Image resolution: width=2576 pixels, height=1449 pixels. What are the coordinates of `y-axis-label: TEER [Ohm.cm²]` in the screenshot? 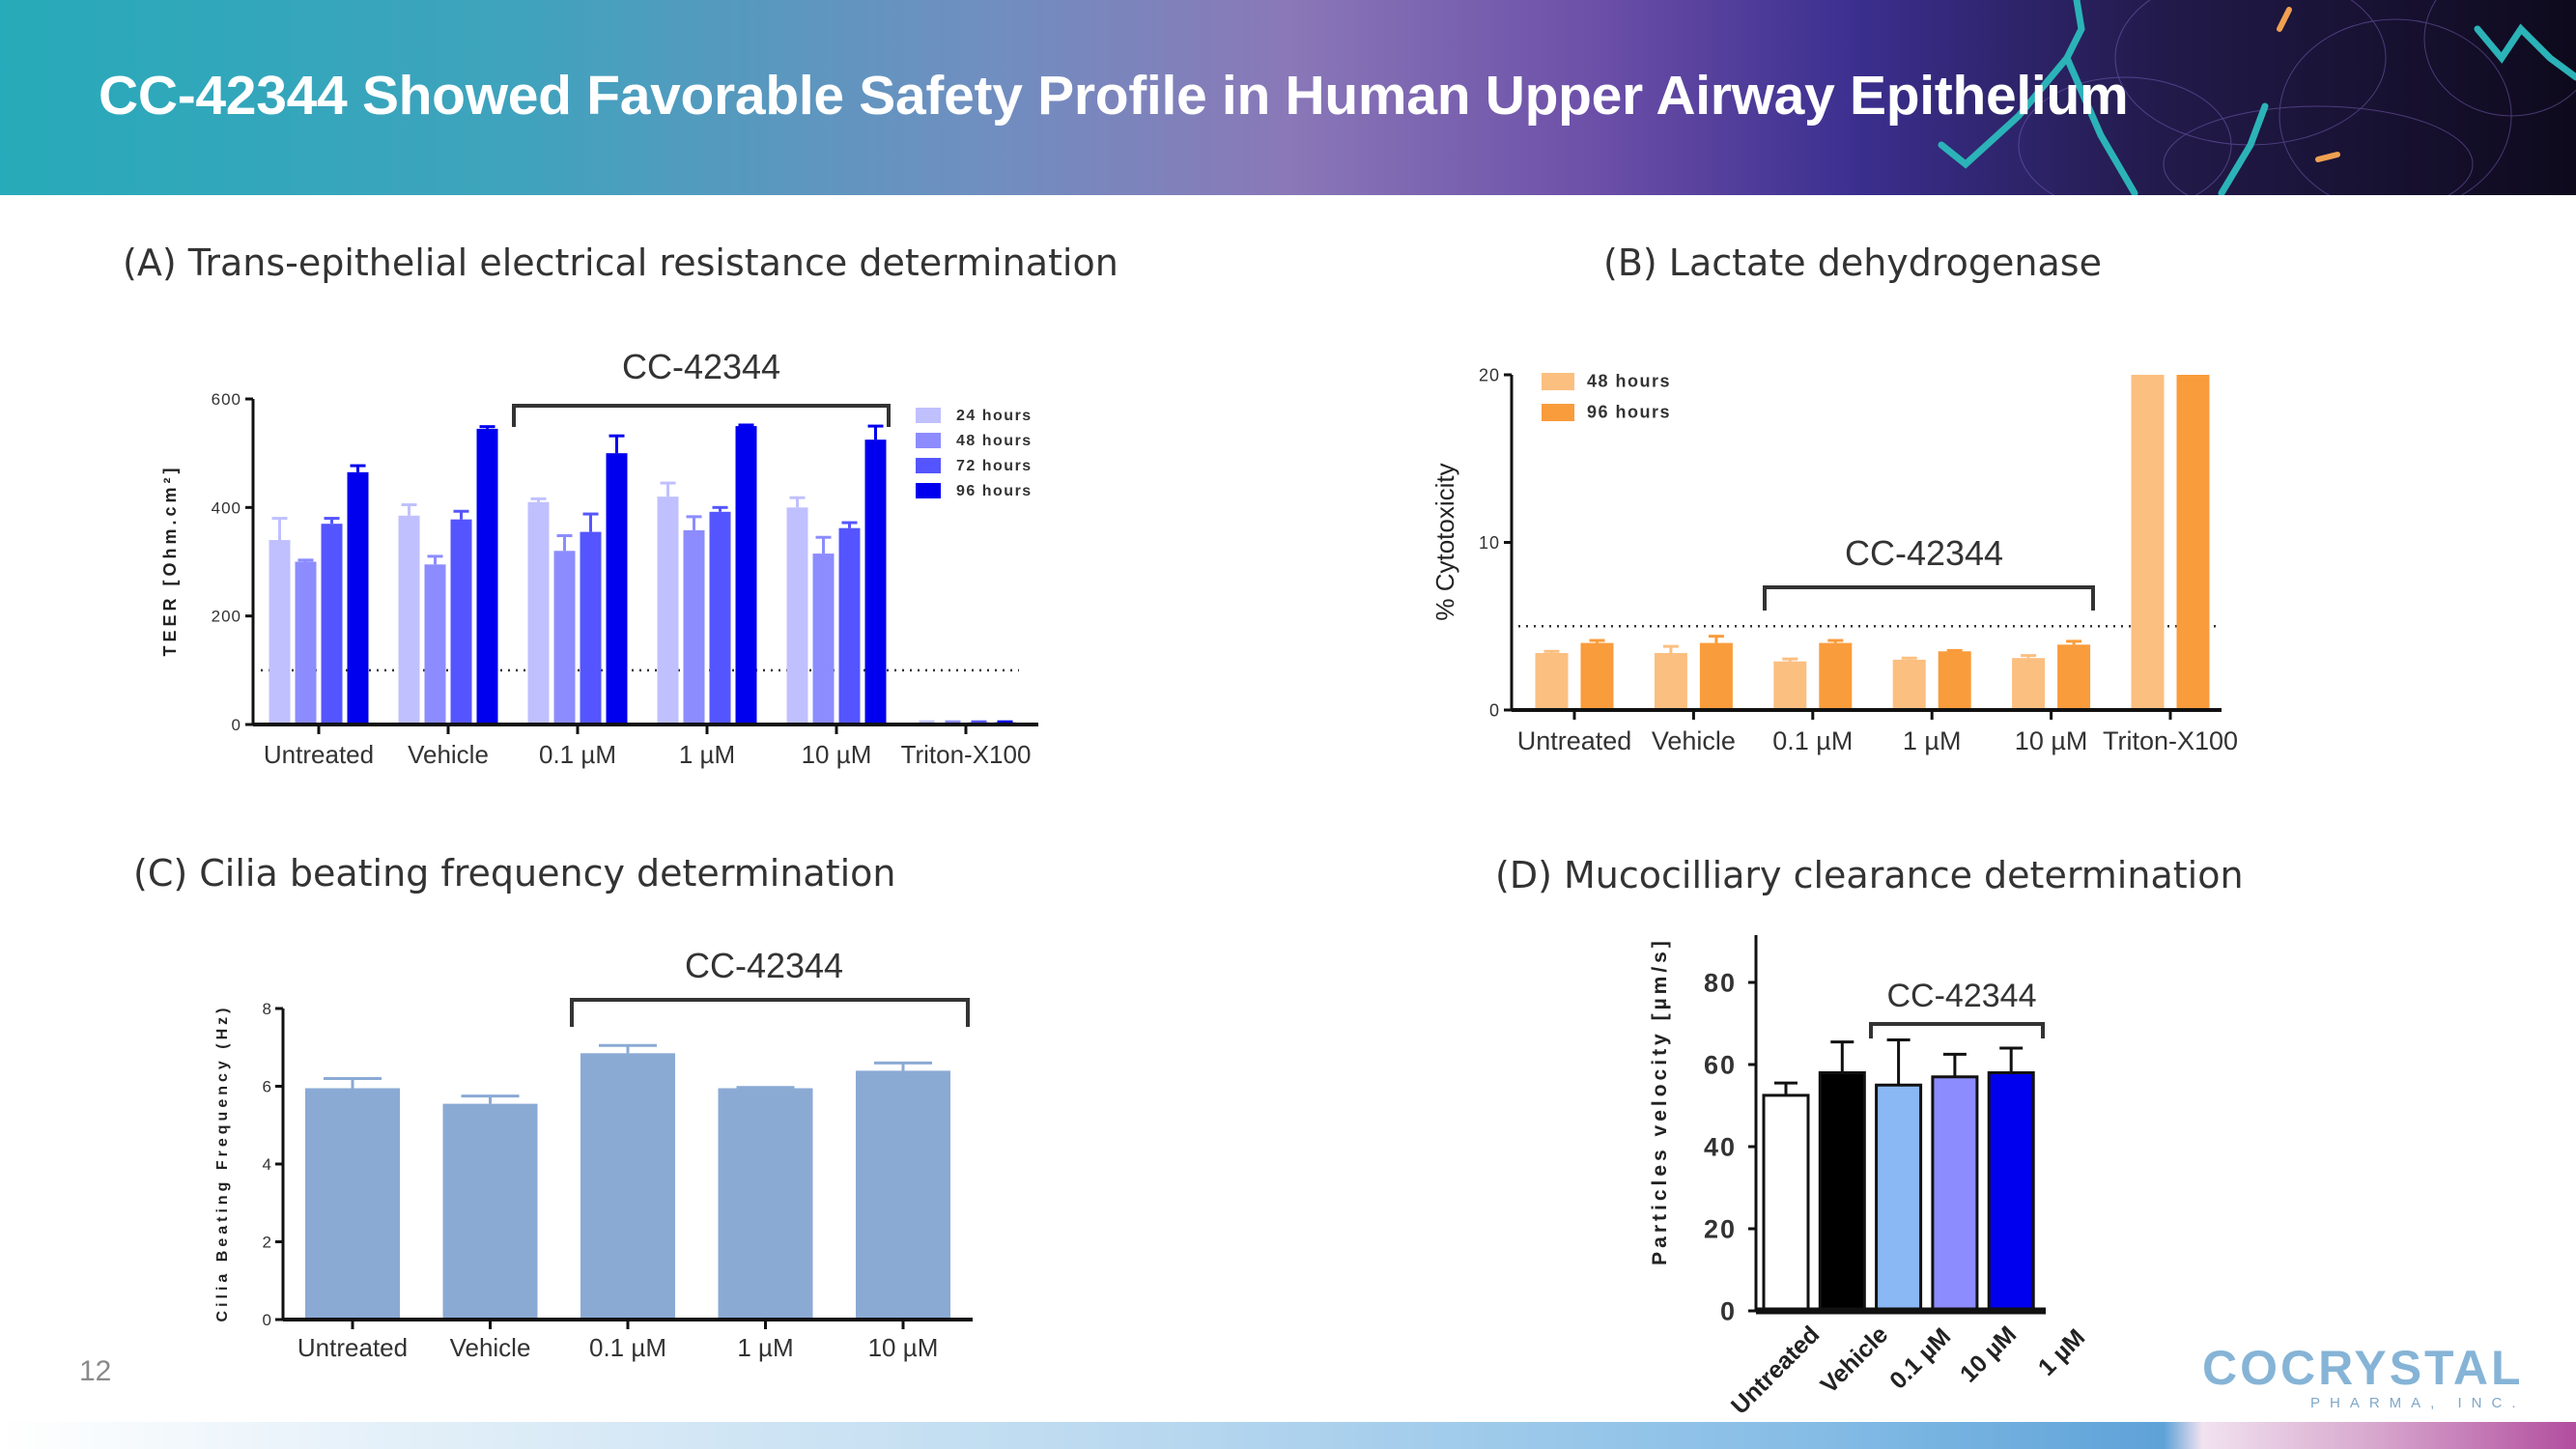 It's located at (170, 560).